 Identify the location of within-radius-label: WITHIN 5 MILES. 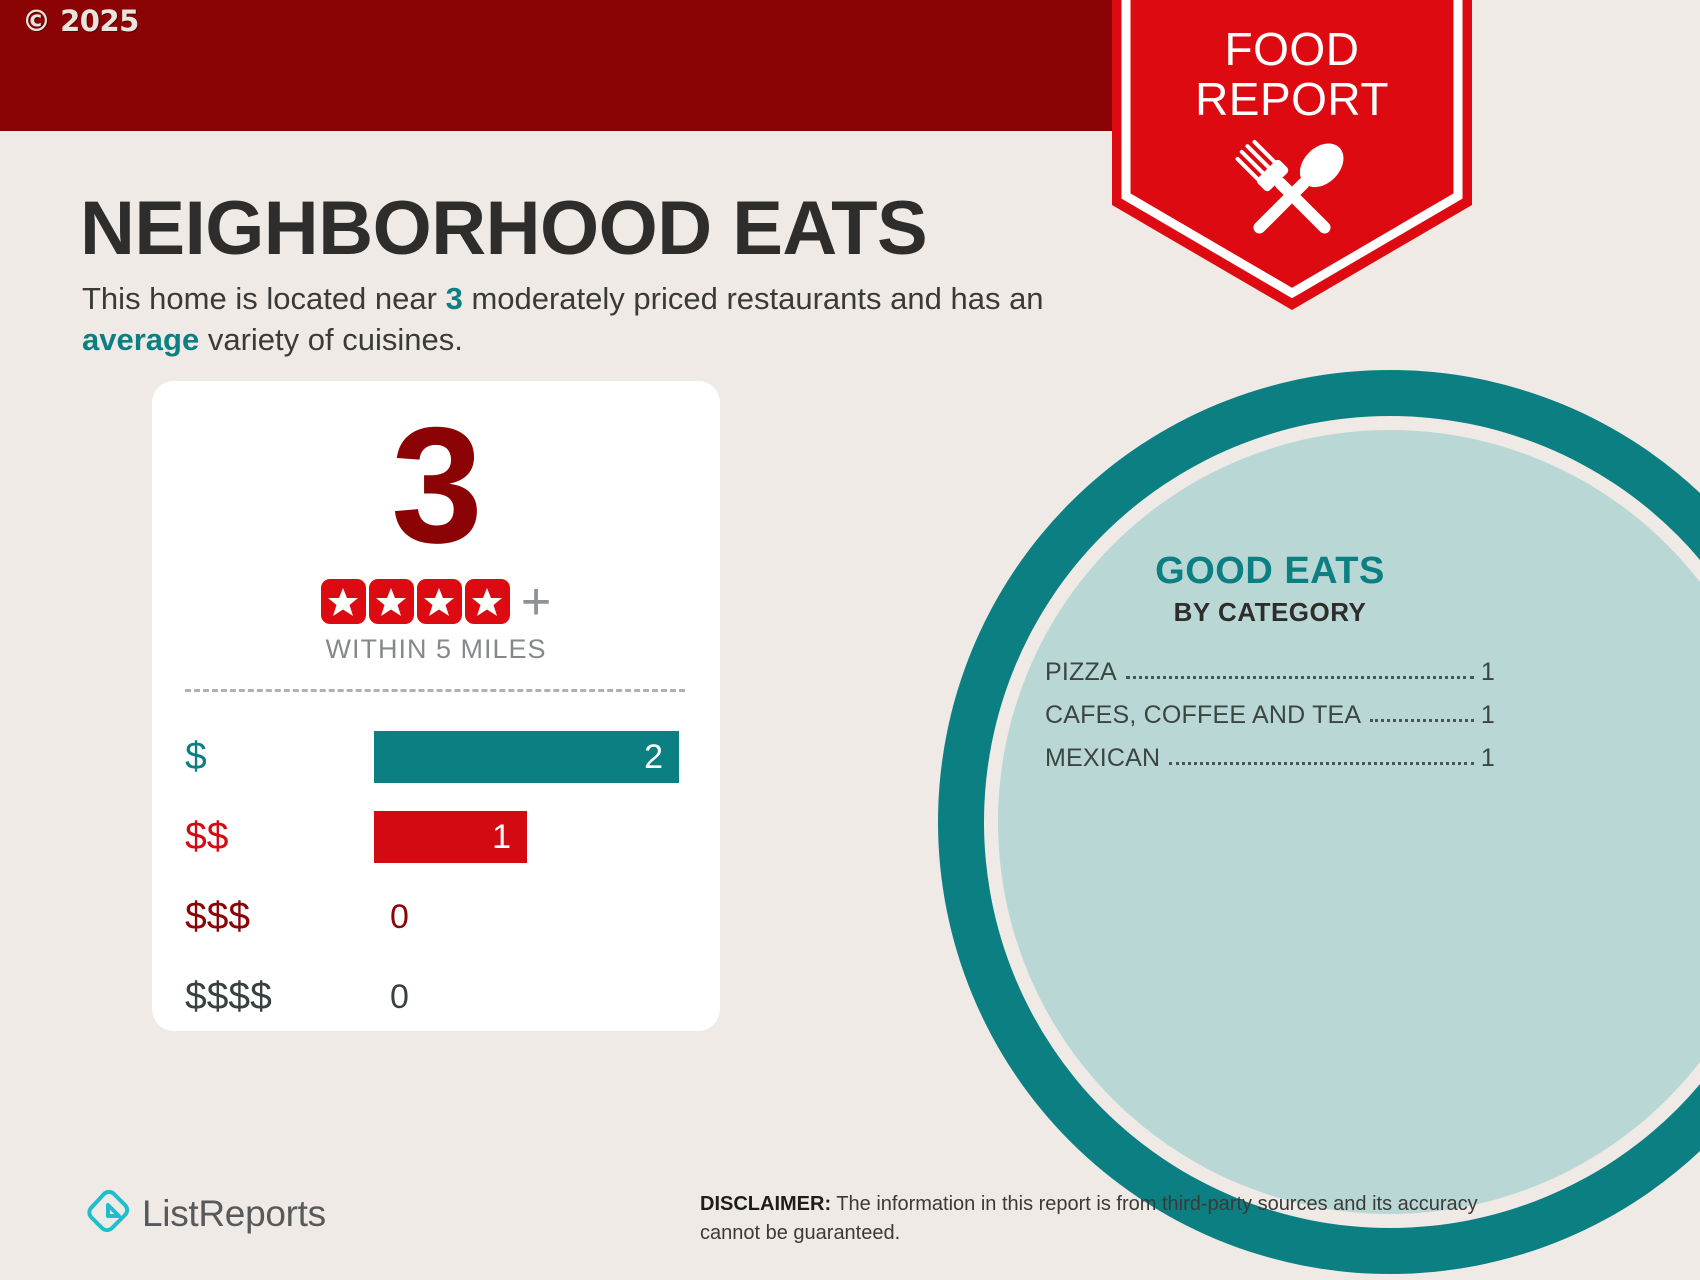
(436, 649).